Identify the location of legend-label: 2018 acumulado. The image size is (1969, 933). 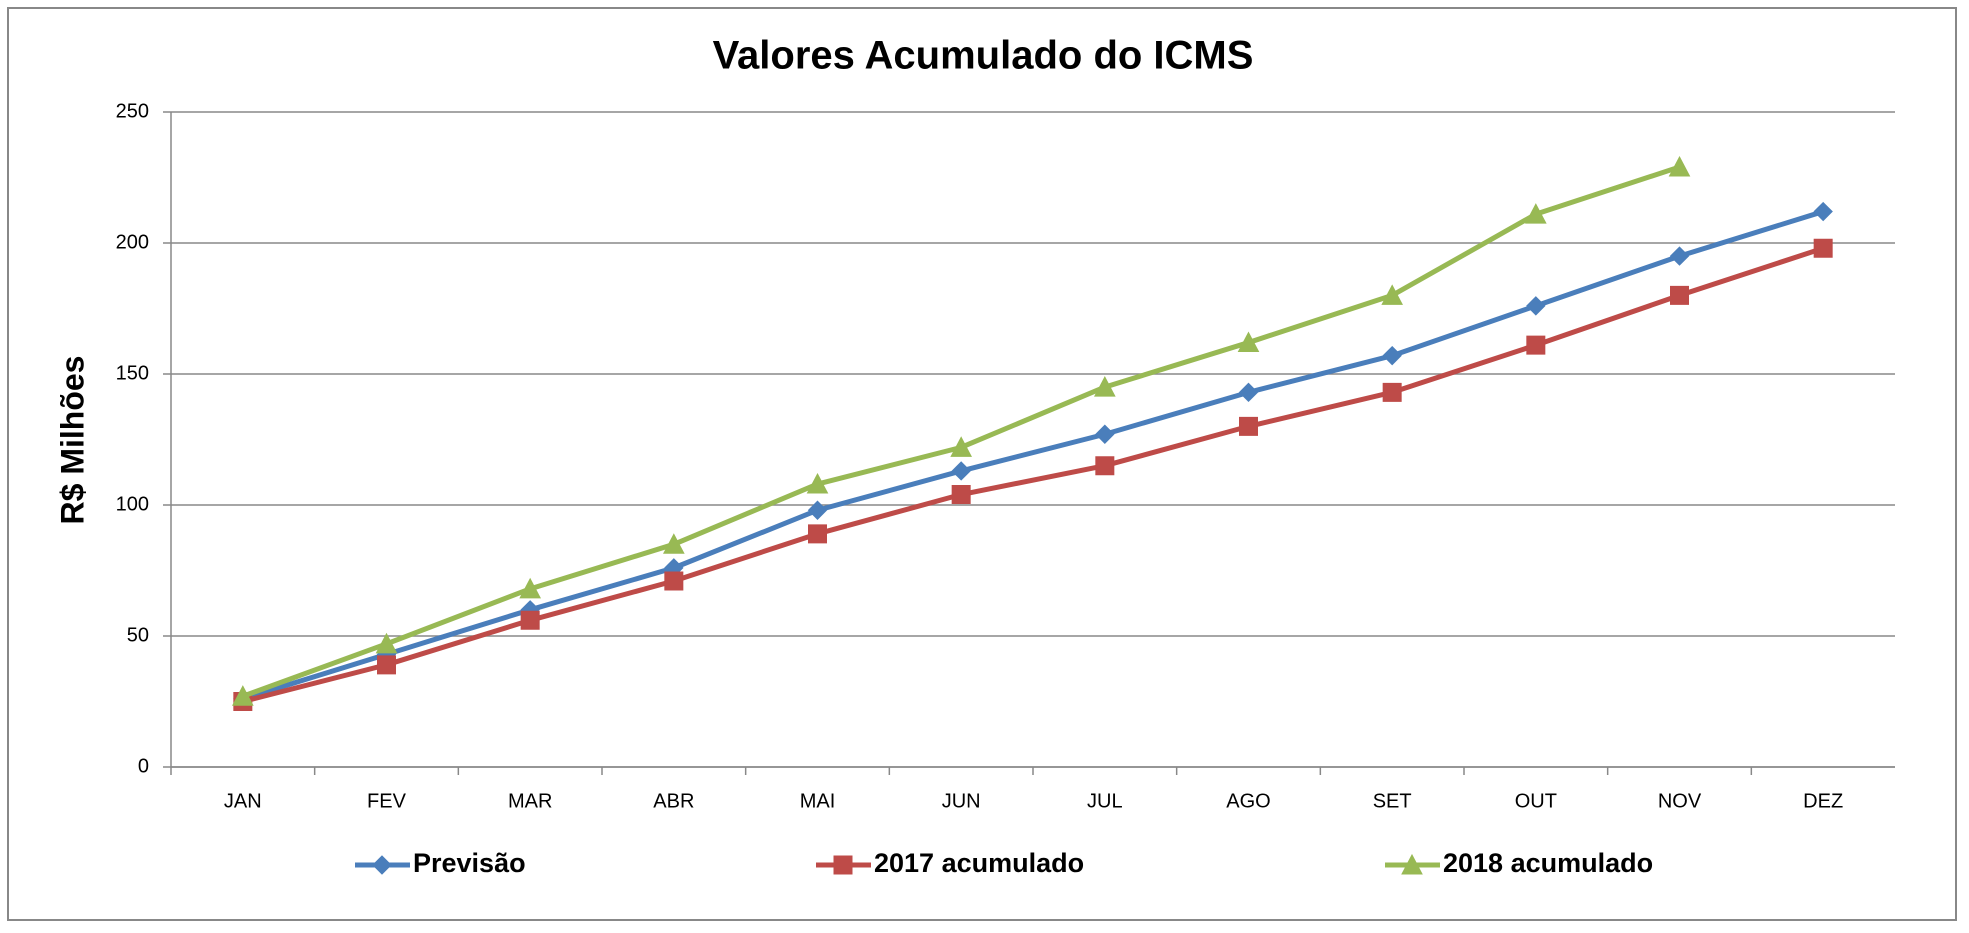
(1548, 863).